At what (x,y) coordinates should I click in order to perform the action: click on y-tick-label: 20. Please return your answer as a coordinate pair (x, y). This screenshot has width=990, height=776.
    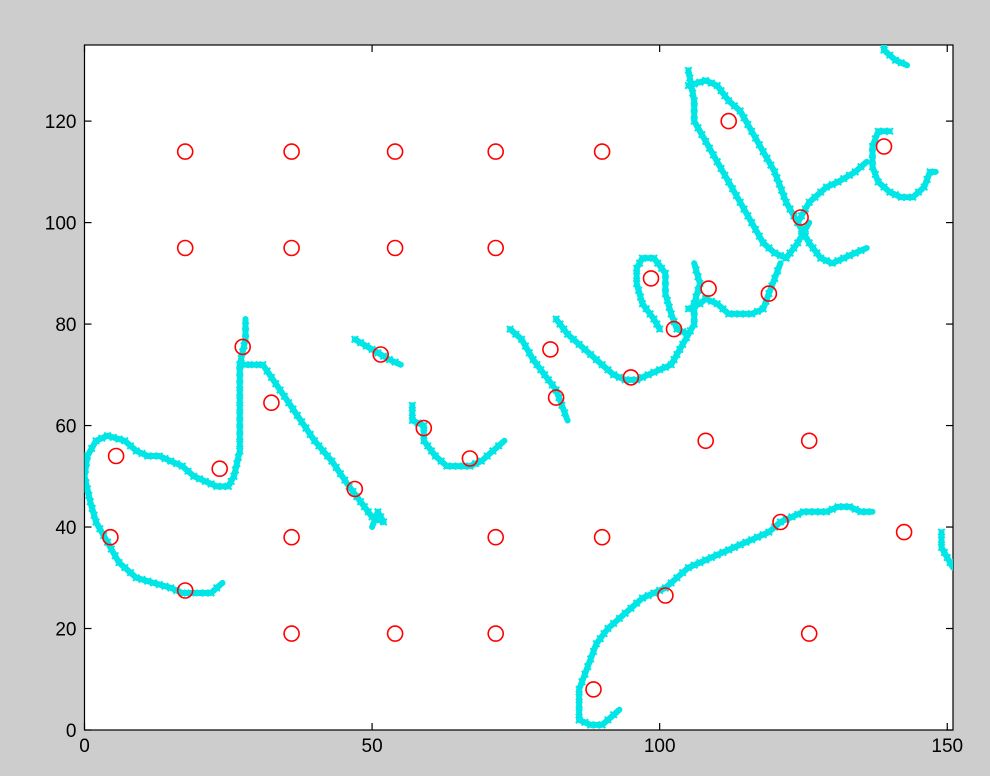
    Looking at the image, I should click on (65, 630).